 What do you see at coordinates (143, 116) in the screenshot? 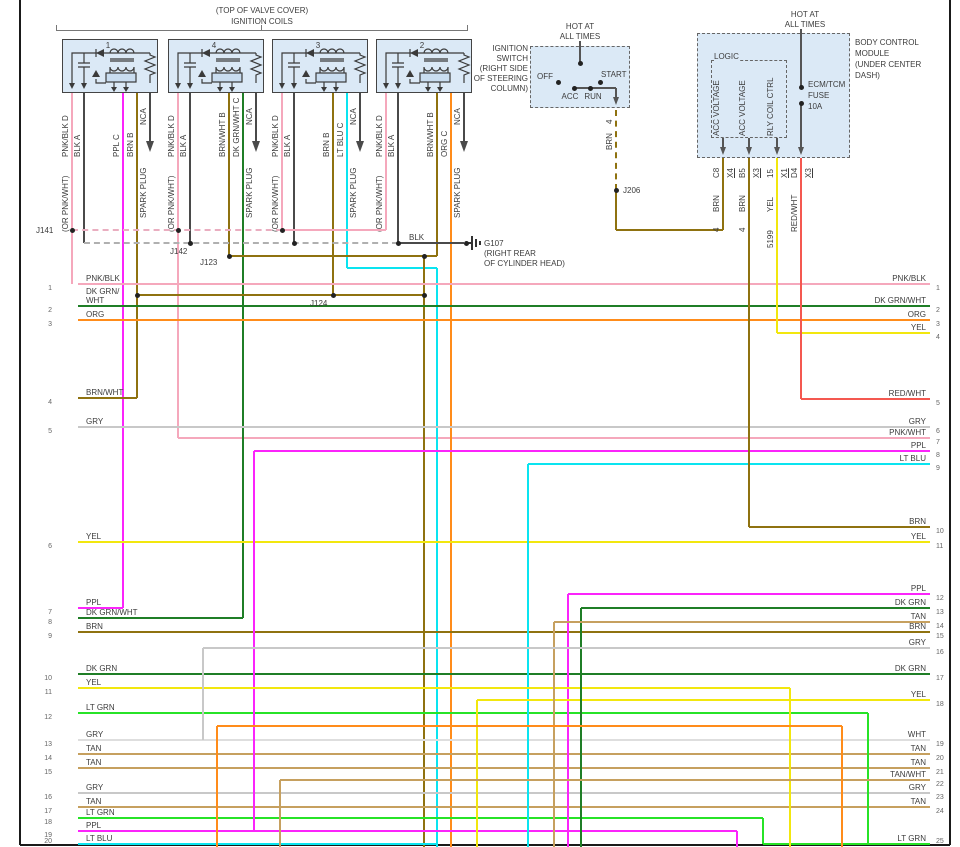
I see `coil-pin-label: NCA` at bounding box center [143, 116].